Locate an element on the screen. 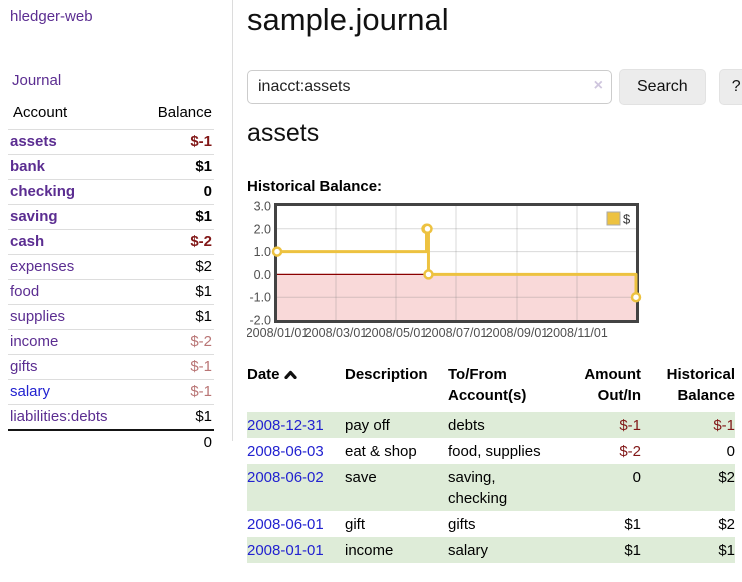  account-balance-assets: $-1 is located at coordinates (201, 141).